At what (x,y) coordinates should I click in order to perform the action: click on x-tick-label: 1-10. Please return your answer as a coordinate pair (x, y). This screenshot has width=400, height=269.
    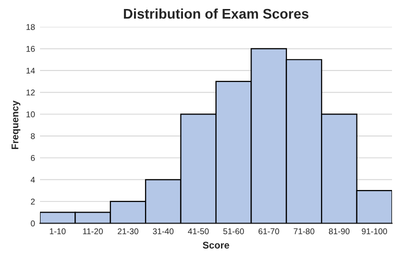
    Looking at the image, I should click on (58, 231).